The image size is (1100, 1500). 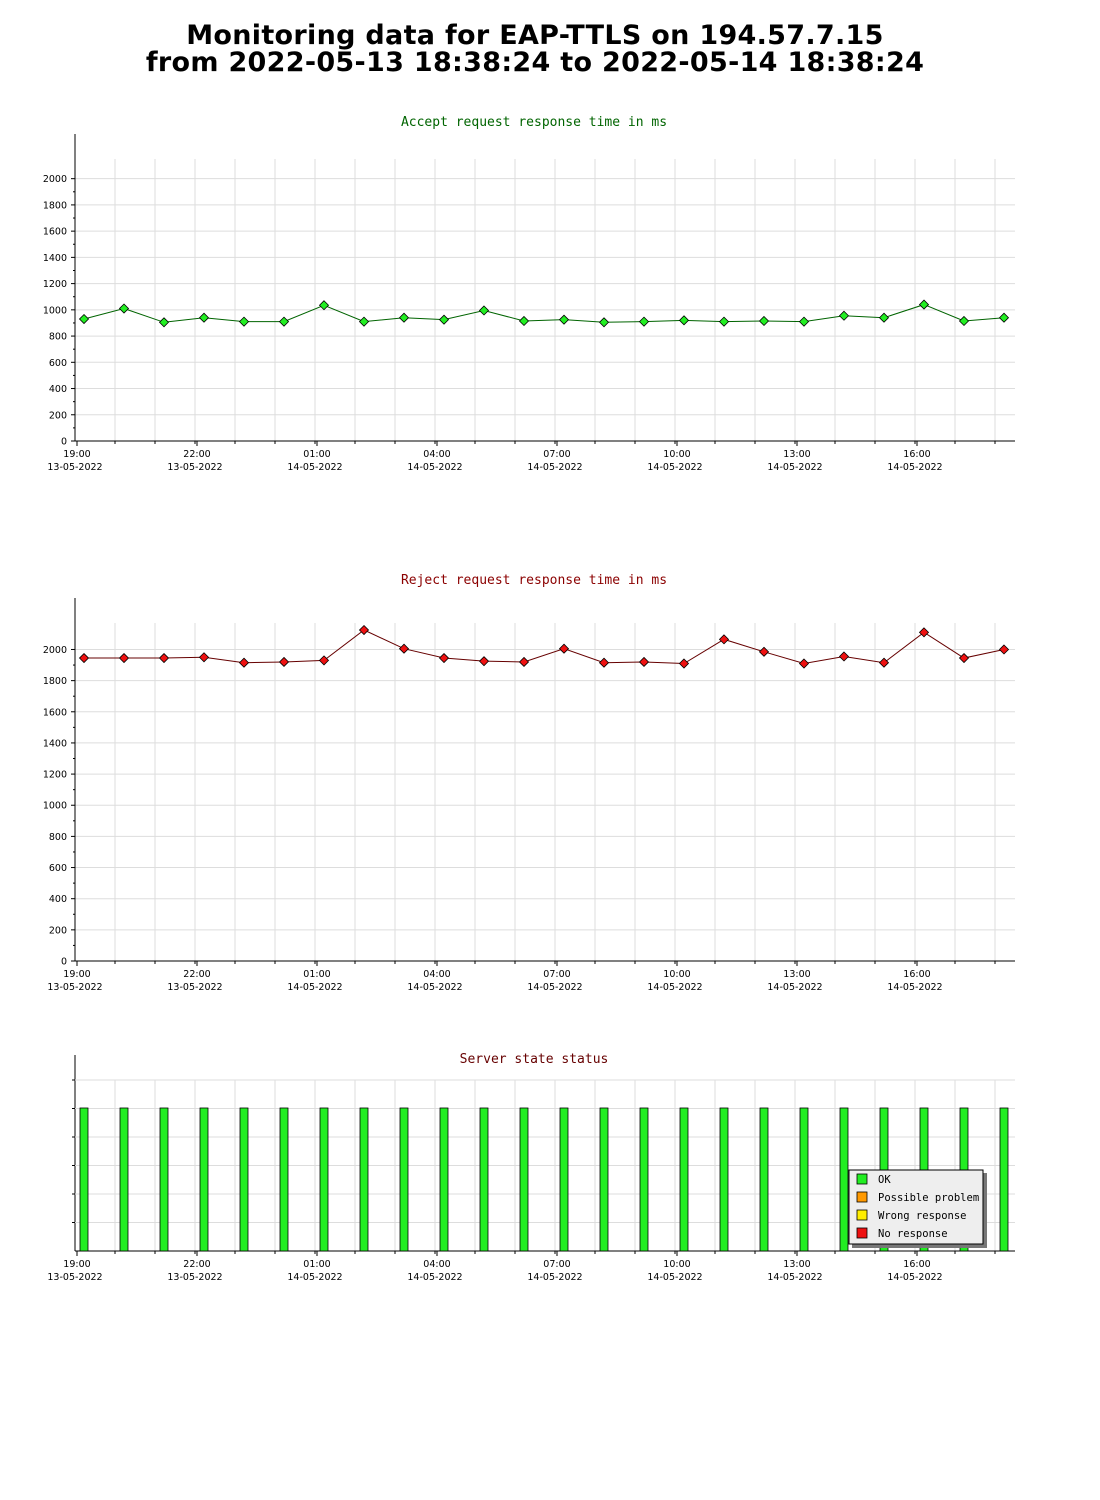 What do you see at coordinates (556, 974) in the screenshot?
I see `reject-x-tick-time: 07:00` at bounding box center [556, 974].